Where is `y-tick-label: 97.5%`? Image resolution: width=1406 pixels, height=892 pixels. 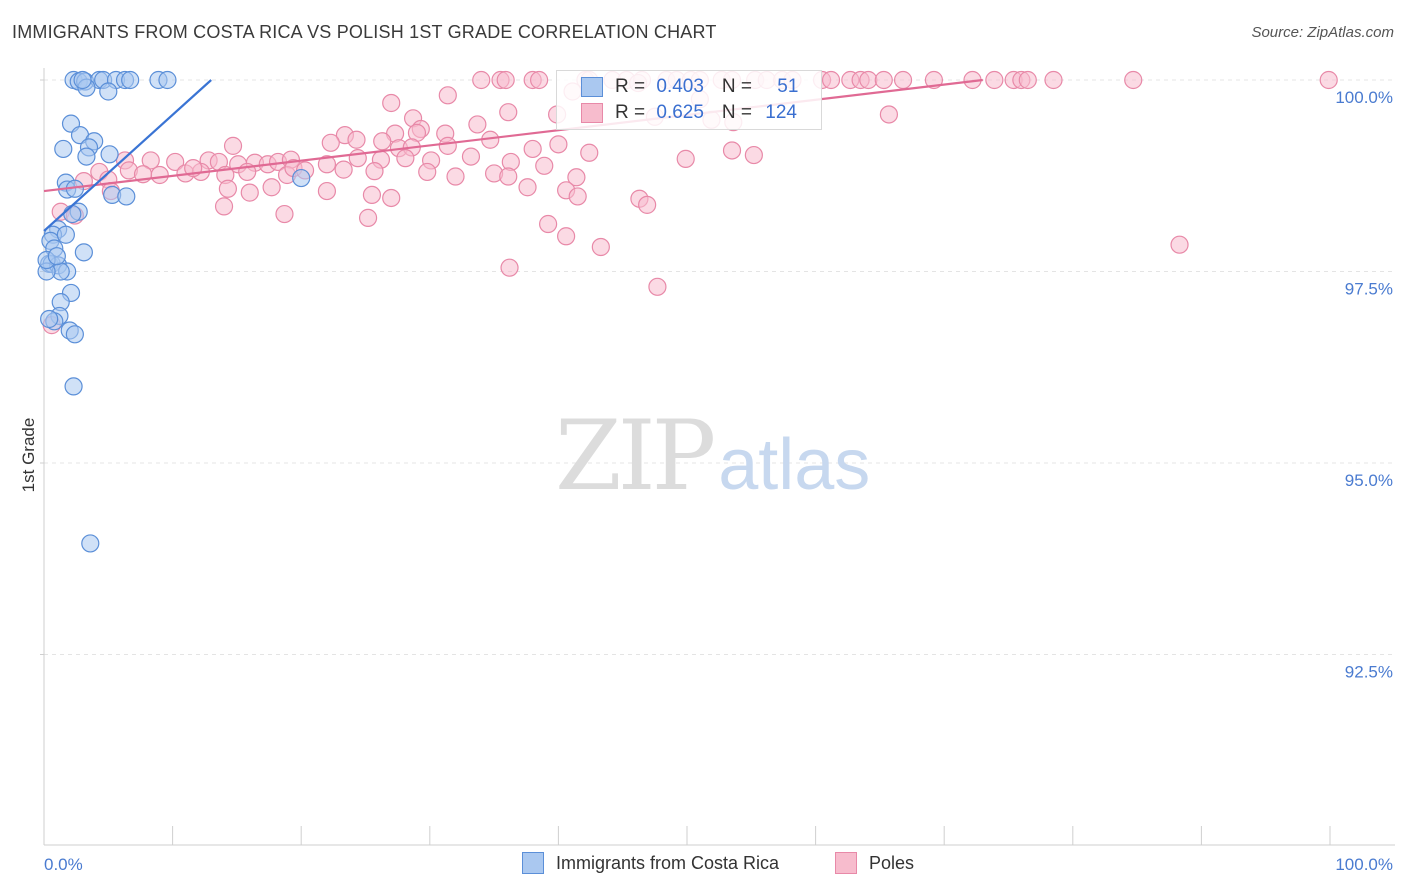 y-tick-label: 97.5% is located at coordinates (1369, 289).